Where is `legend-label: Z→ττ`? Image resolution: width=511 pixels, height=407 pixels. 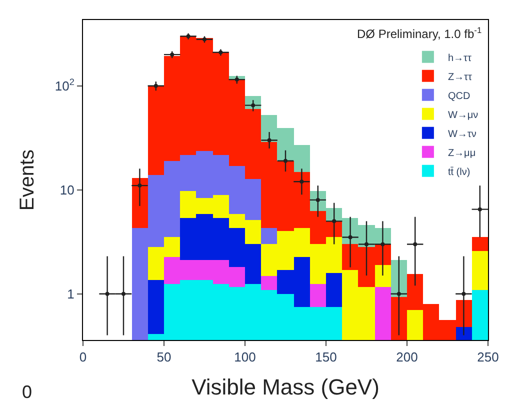
legend-label: Z→ττ is located at coordinates (460, 77).